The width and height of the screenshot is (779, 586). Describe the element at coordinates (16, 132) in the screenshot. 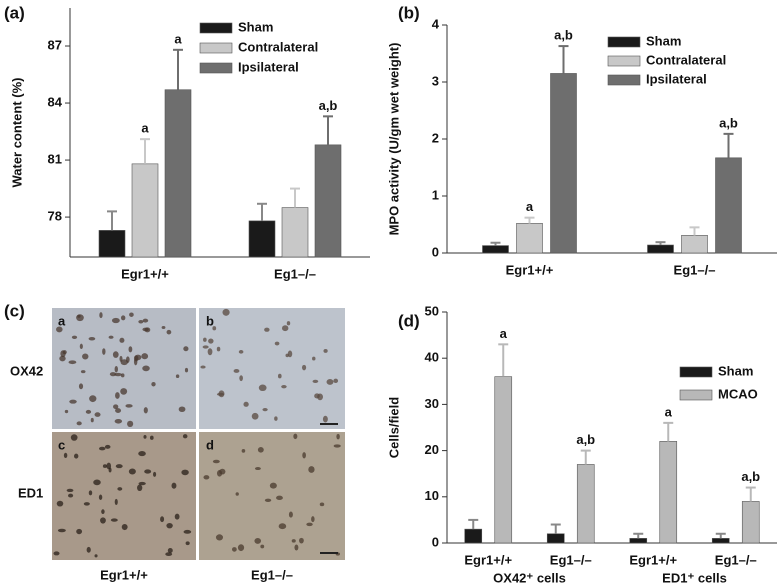

I see `y-axis-label: Water content (%)` at that location.